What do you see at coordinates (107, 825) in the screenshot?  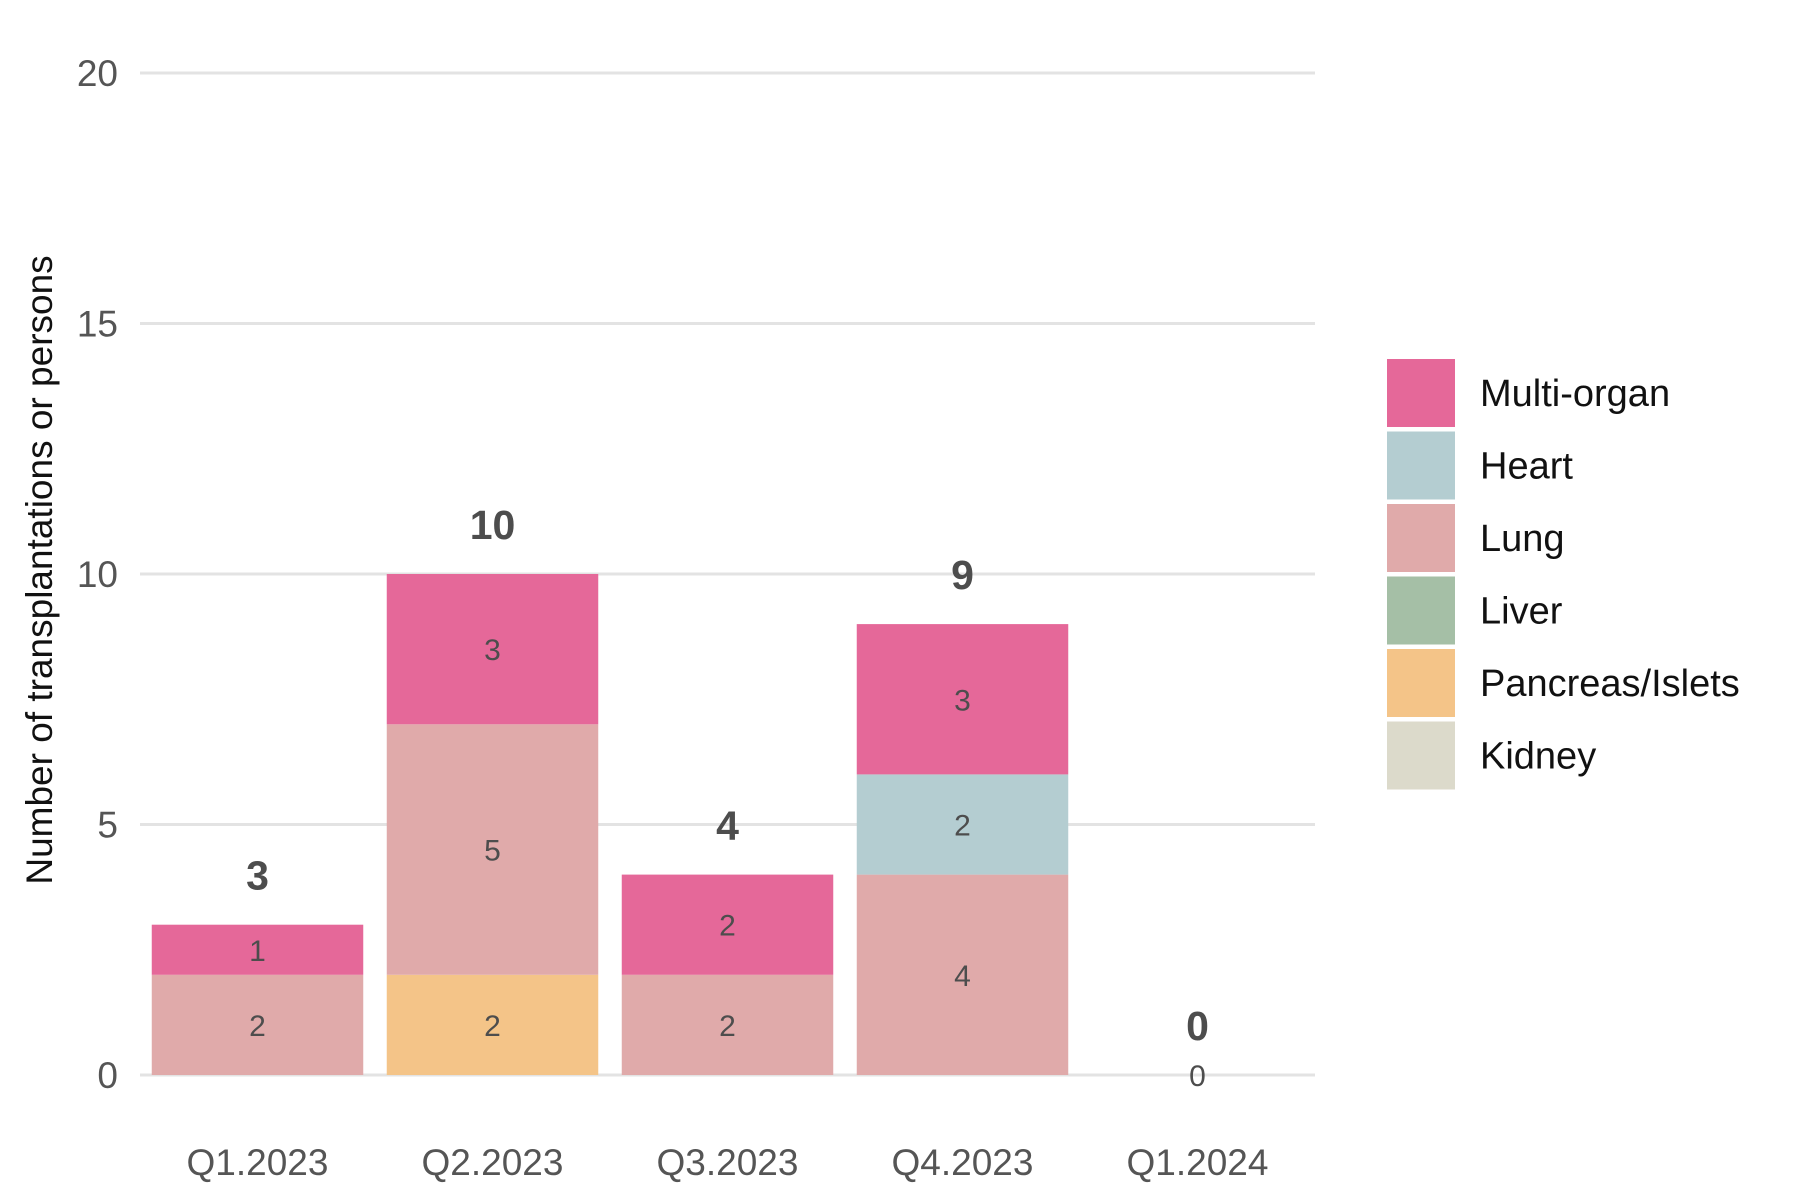 I see `y-tick-label: 5` at bounding box center [107, 825].